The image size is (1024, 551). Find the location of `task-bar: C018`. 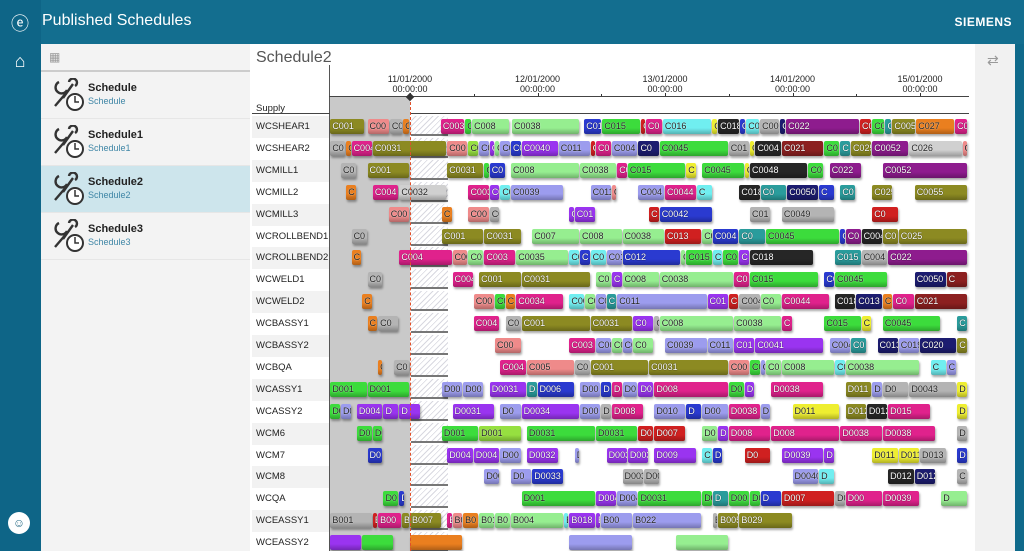

task-bar: C018 is located at coordinates (728, 126).